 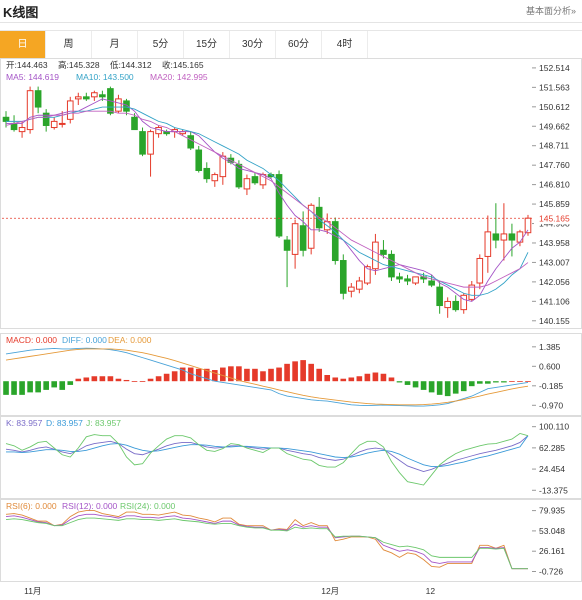 I want to click on tab-6: 60分, so click(x=299, y=44).